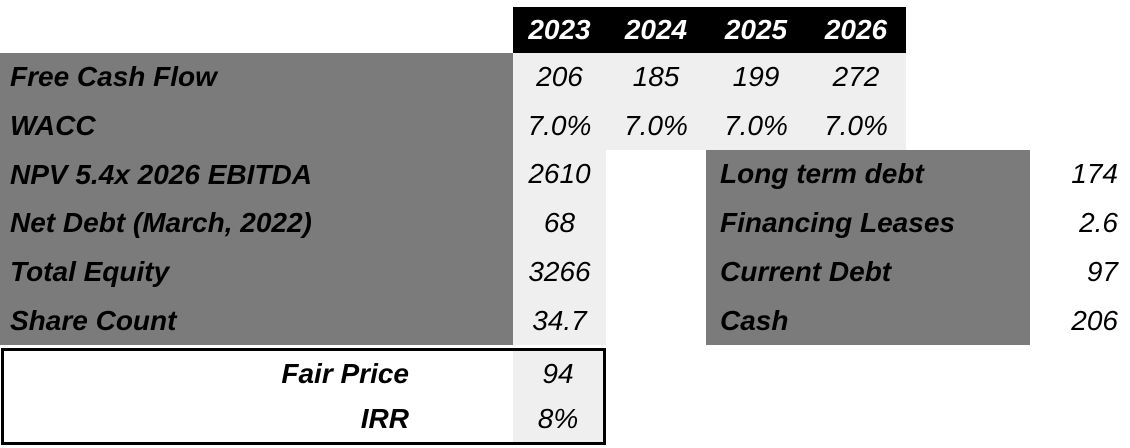 The width and height of the screenshot is (1130, 448). What do you see at coordinates (656, 77) in the screenshot?
I see `fcf-2024: 185` at bounding box center [656, 77].